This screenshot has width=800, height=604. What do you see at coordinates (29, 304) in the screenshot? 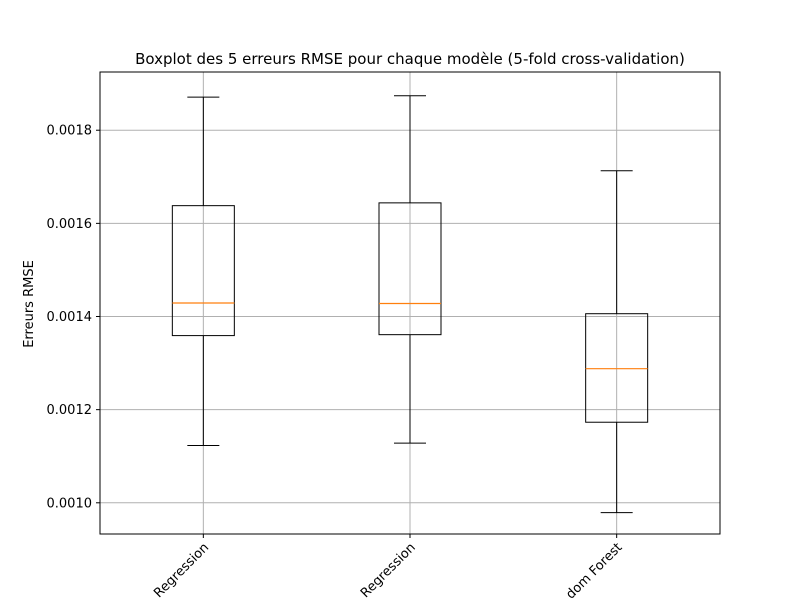
I see `y-axis-label: Erreurs RMSE` at bounding box center [29, 304].